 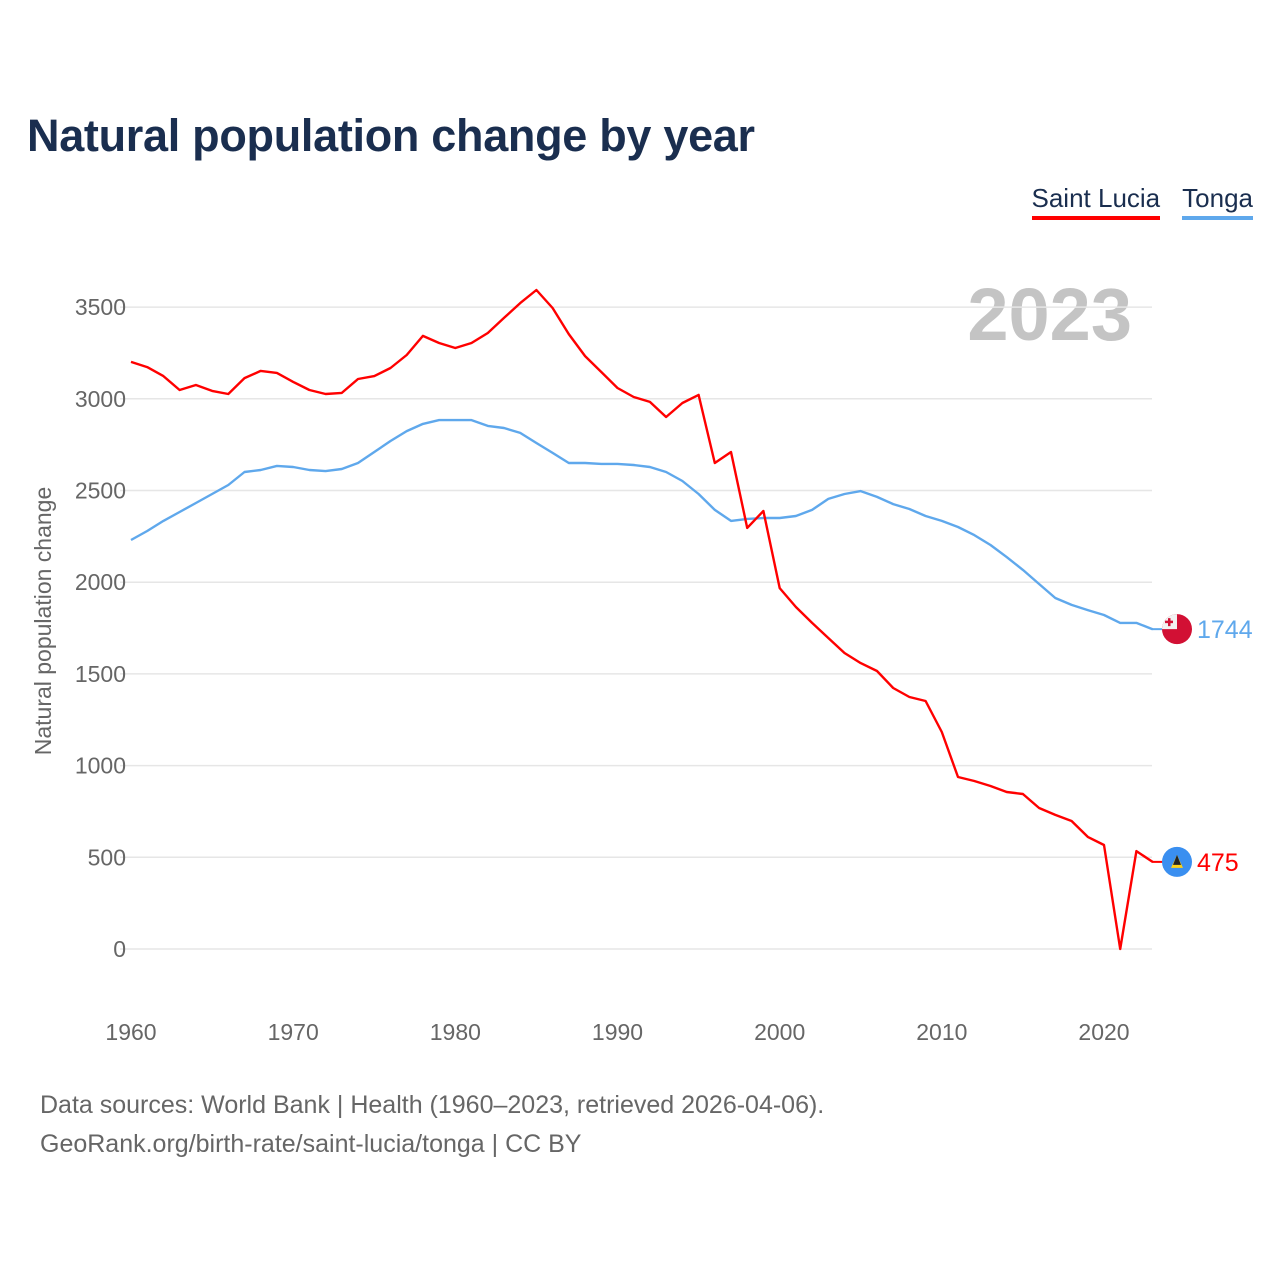 What do you see at coordinates (130, 1032) in the screenshot?
I see `x-tick-label: 1960` at bounding box center [130, 1032].